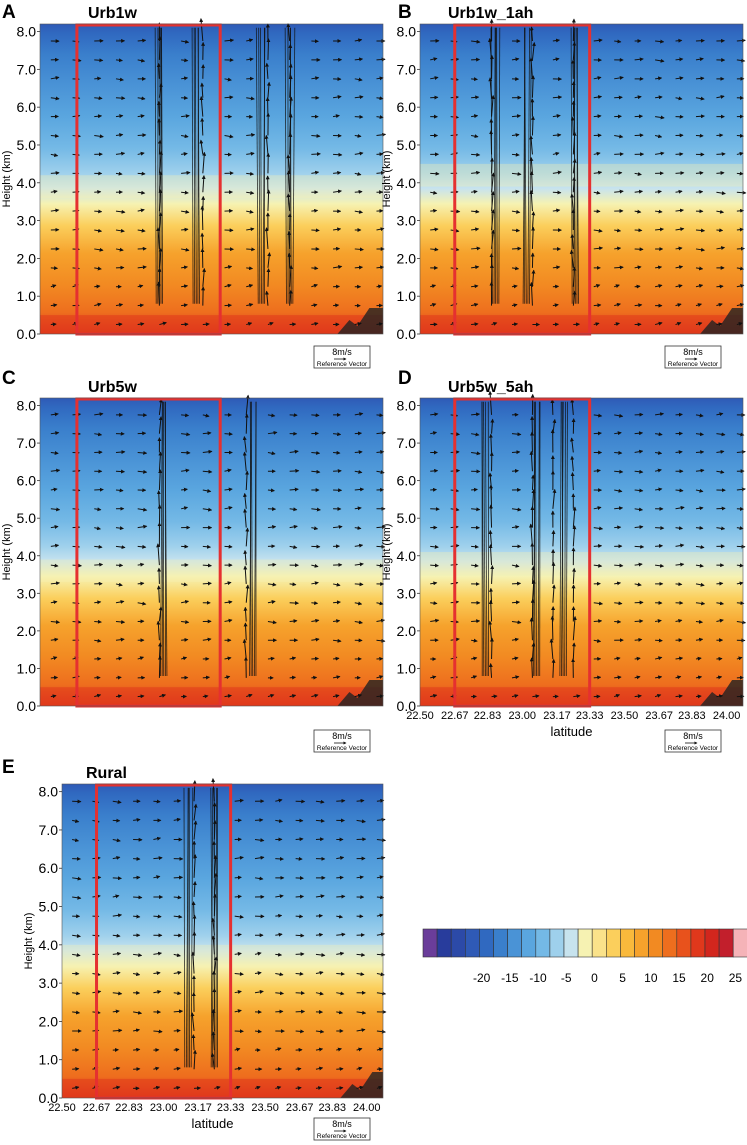 The width and height of the screenshot is (747, 1145). Describe the element at coordinates (27, 443) in the screenshot. I see `y-tick-label: 7.0` at that location.